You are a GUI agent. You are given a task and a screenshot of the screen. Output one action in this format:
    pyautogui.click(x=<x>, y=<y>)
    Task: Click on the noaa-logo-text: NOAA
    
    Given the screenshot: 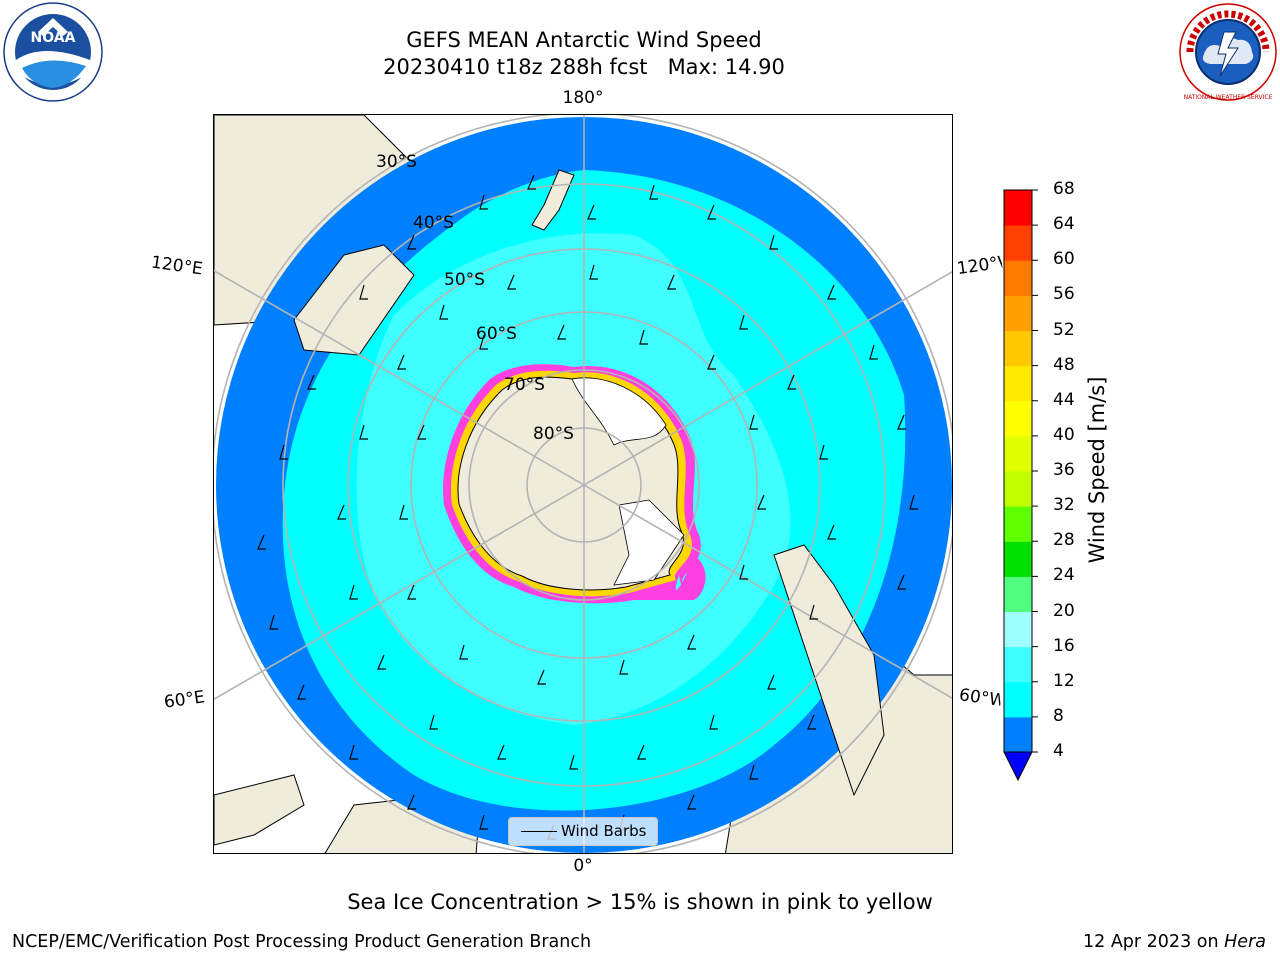 What is the action you would take?
    pyautogui.click(x=53, y=38)
    